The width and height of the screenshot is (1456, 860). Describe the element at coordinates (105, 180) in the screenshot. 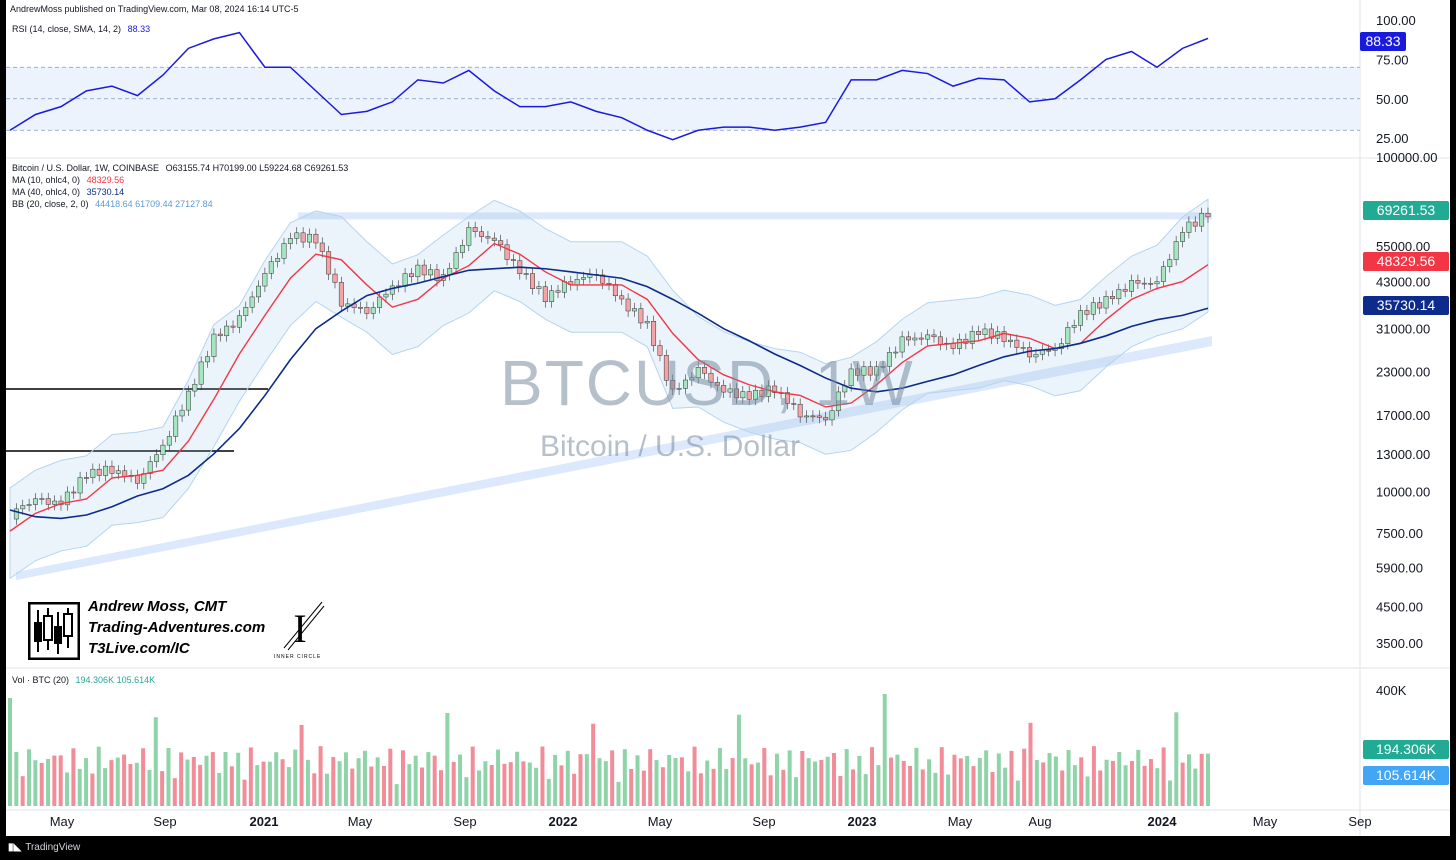

I see `ma10-legend-value: 48329.56` at that location.